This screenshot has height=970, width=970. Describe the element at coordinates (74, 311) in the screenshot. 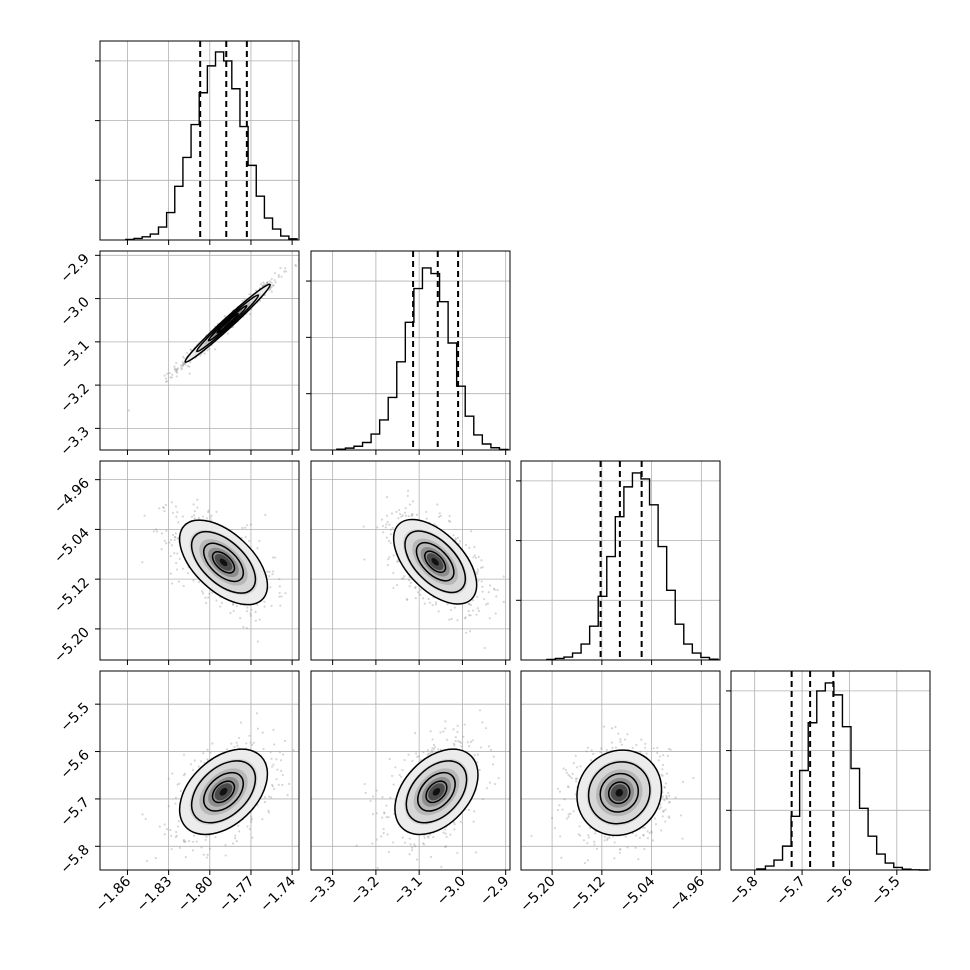

I see `y-tick-label: −3.0` at that location.